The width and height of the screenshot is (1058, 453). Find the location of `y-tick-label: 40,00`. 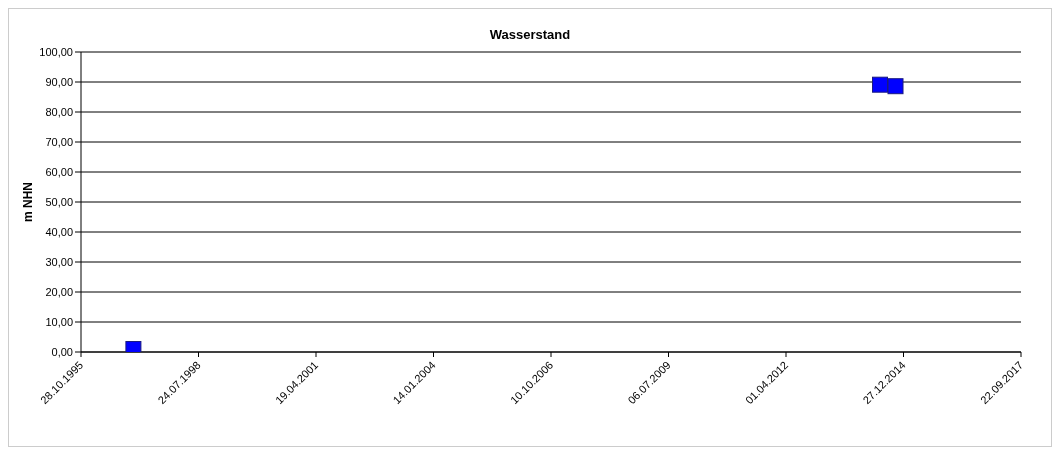

y-tick-label: 40,00 is located at coordinates (59, 231).